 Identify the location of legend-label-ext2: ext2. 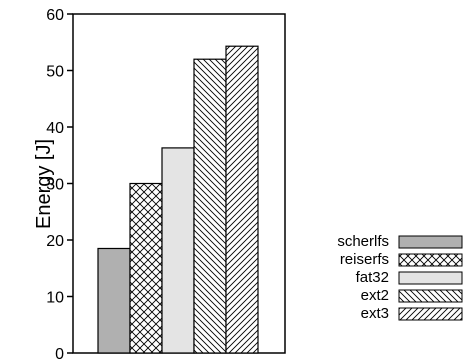
(375, 295).